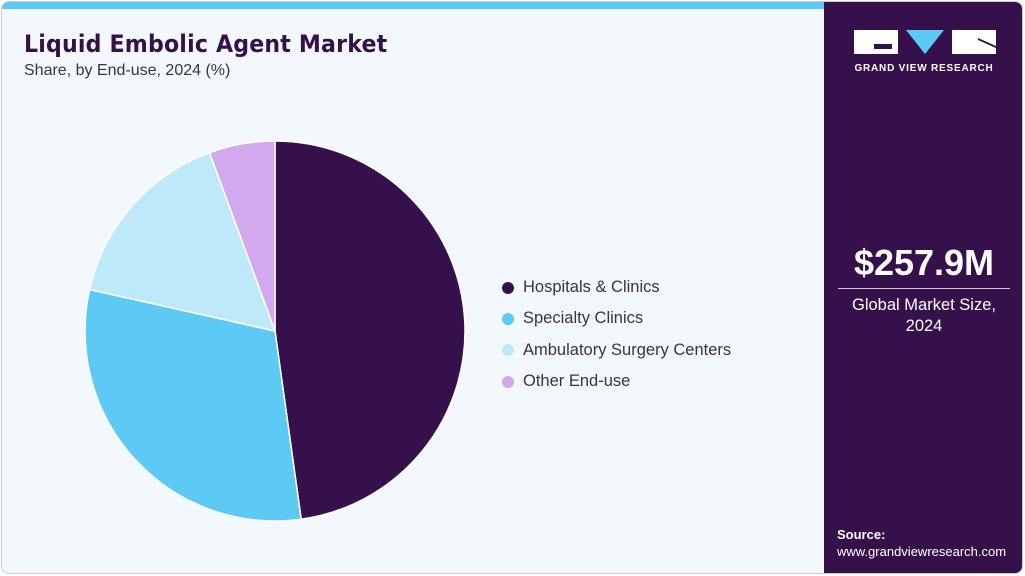 The height and width of the screenshot is (576, 1025). What do you see at coordinates (924, 262) in the screenshot?
I see `market-size-value: $257.9M` at bounding box center [924, 262].